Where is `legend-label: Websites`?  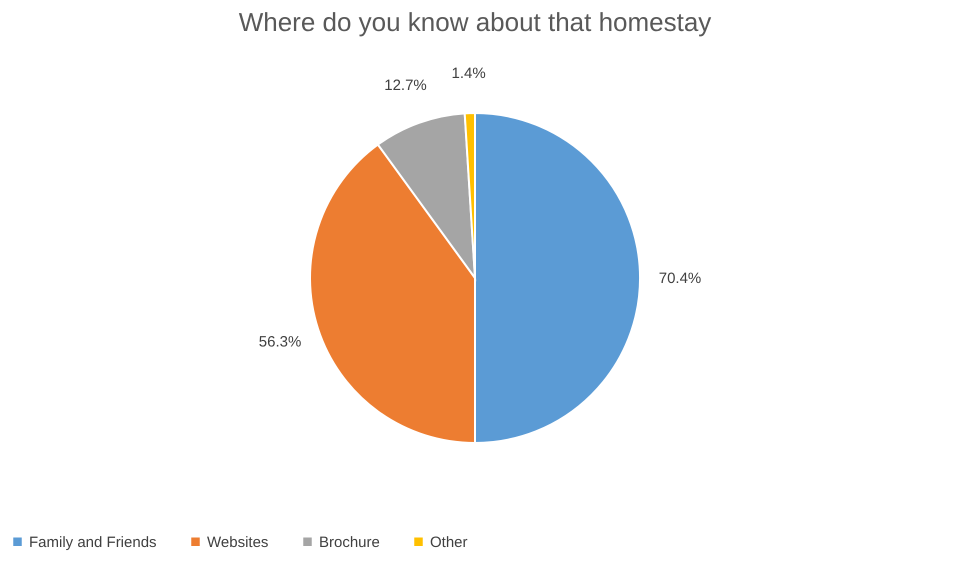
legend-label: Websites is located at coordinates (237, 542).